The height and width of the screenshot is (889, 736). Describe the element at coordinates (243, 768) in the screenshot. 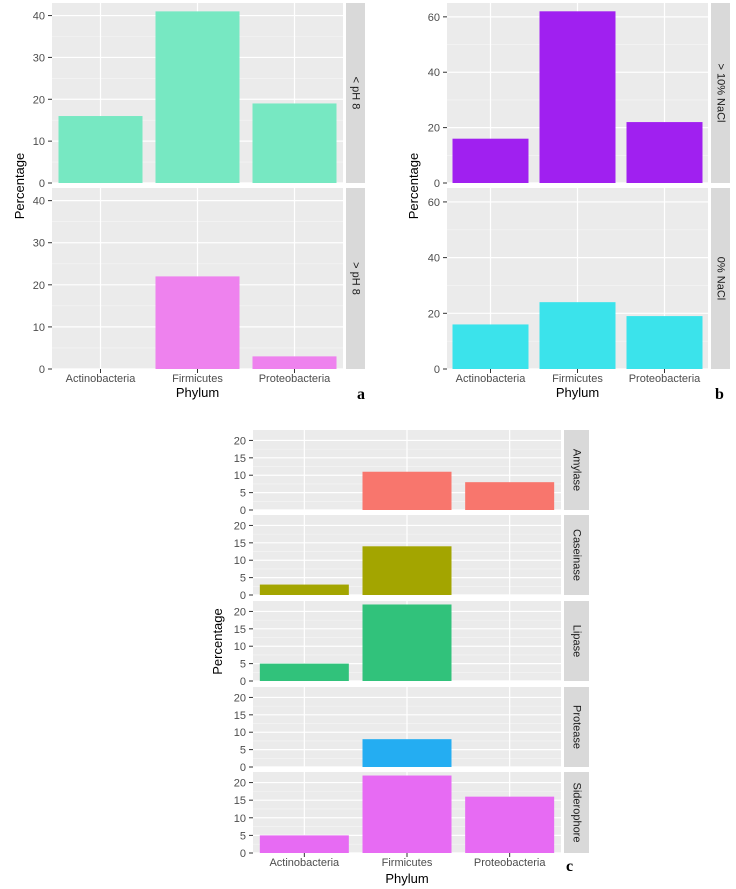

I see `chart-c-panel-3-ytick-label: 0` at that location.